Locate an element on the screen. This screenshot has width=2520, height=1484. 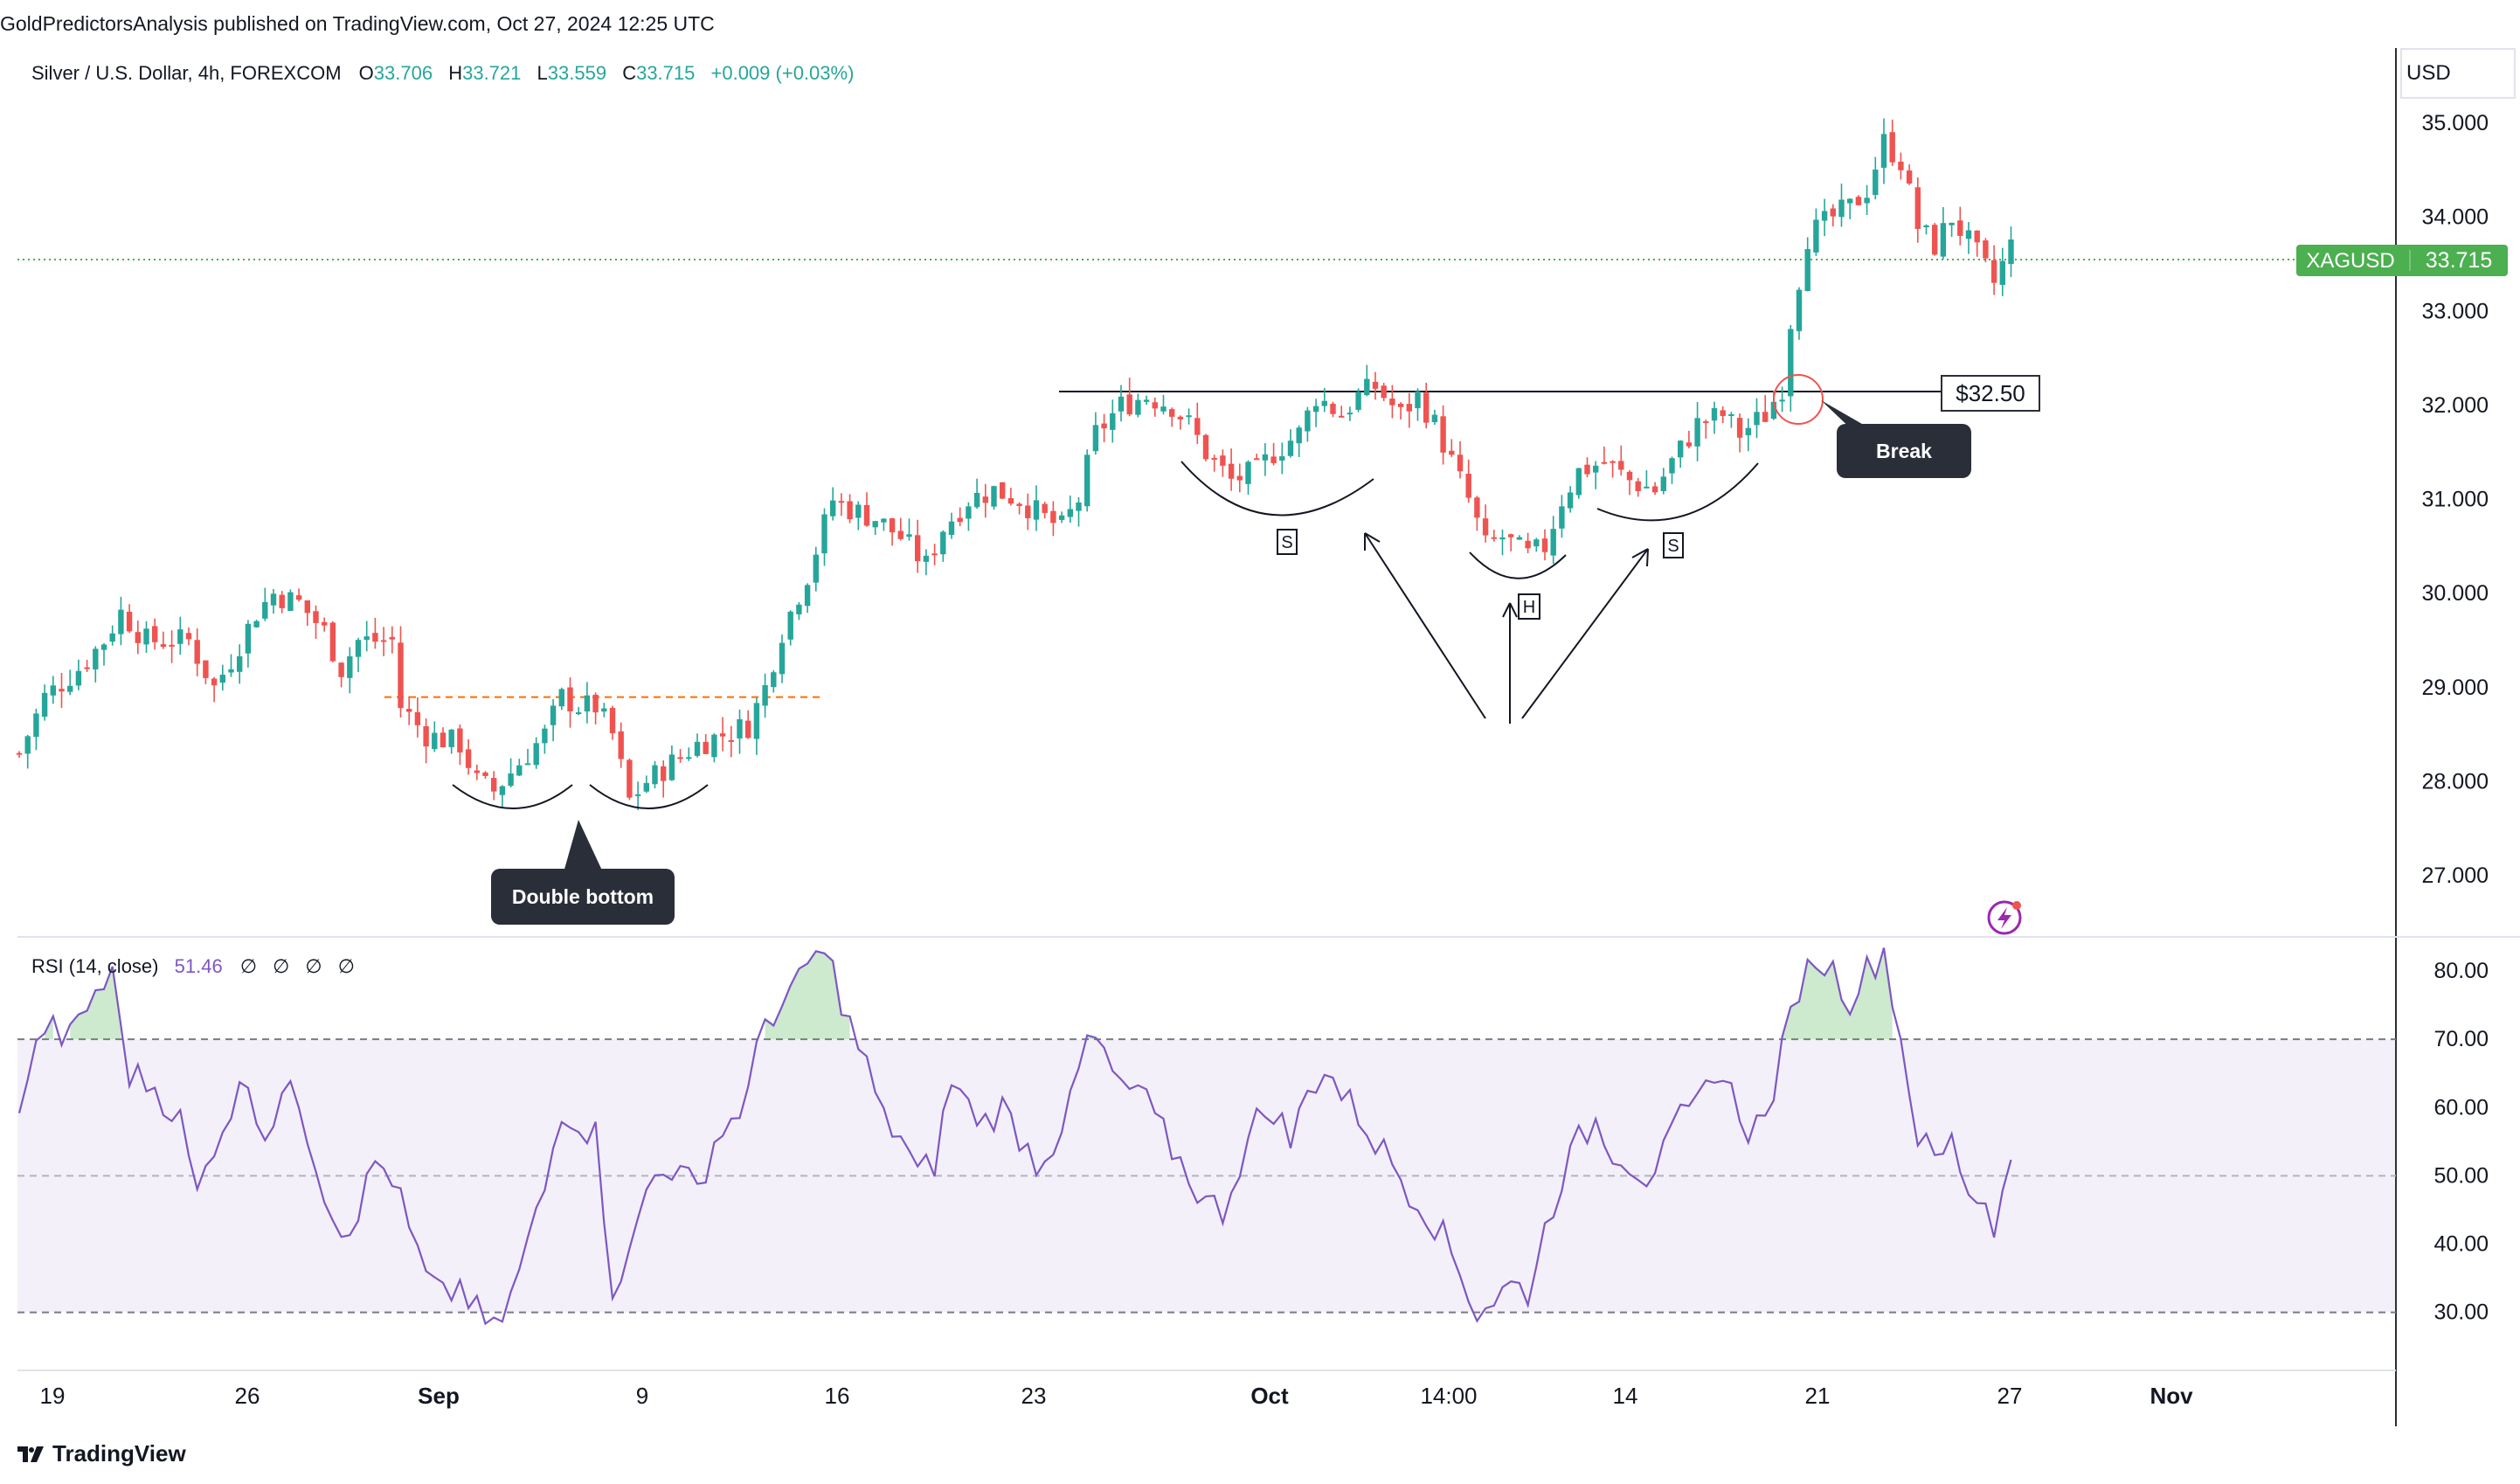
level-label: $32.50 is located at coordinates (1990, 393).